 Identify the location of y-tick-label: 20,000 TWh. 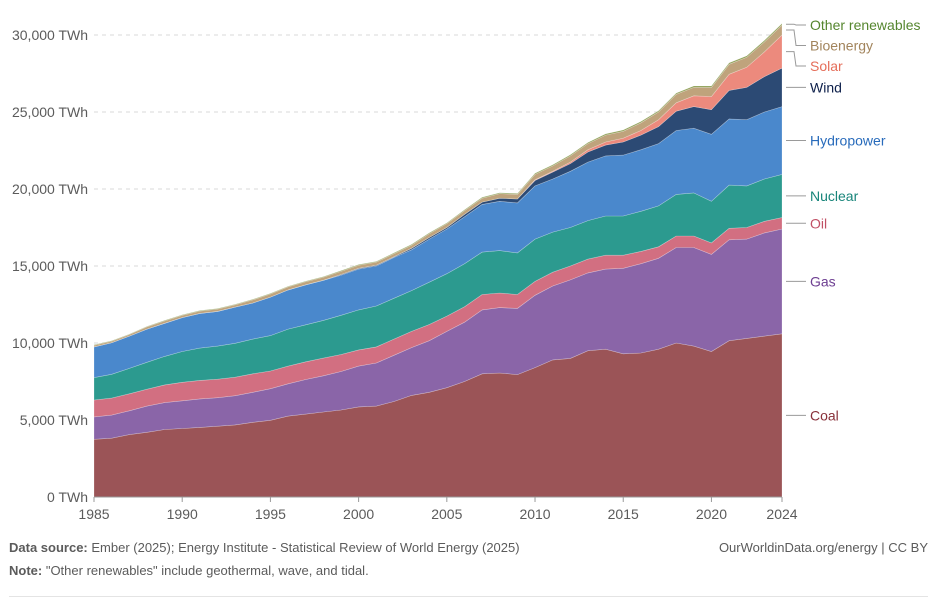
(50, 189).